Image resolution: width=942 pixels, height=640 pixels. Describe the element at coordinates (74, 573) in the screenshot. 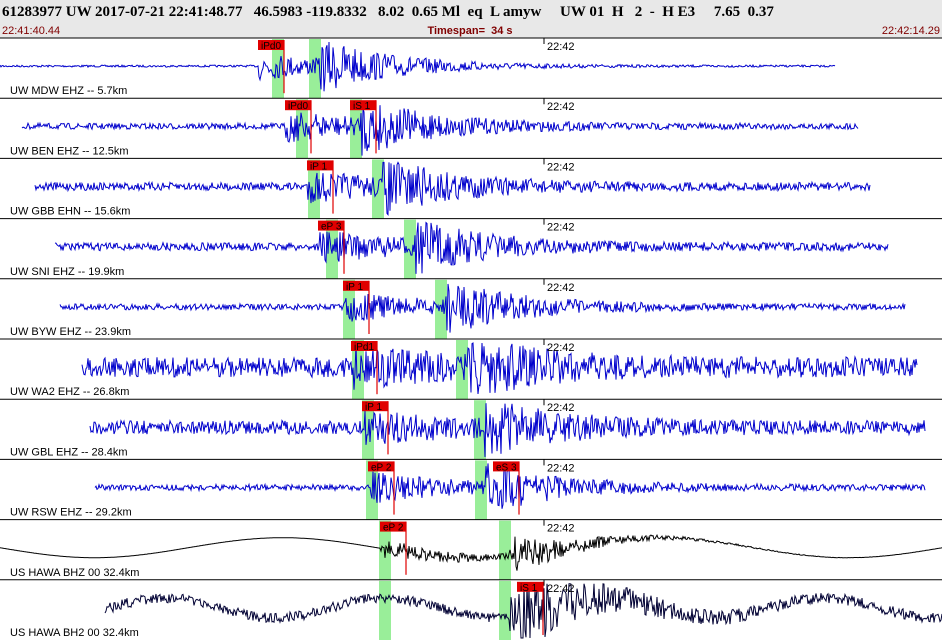

I see `trace-label: US HAWA BHZ 00 32.4km` at that location.